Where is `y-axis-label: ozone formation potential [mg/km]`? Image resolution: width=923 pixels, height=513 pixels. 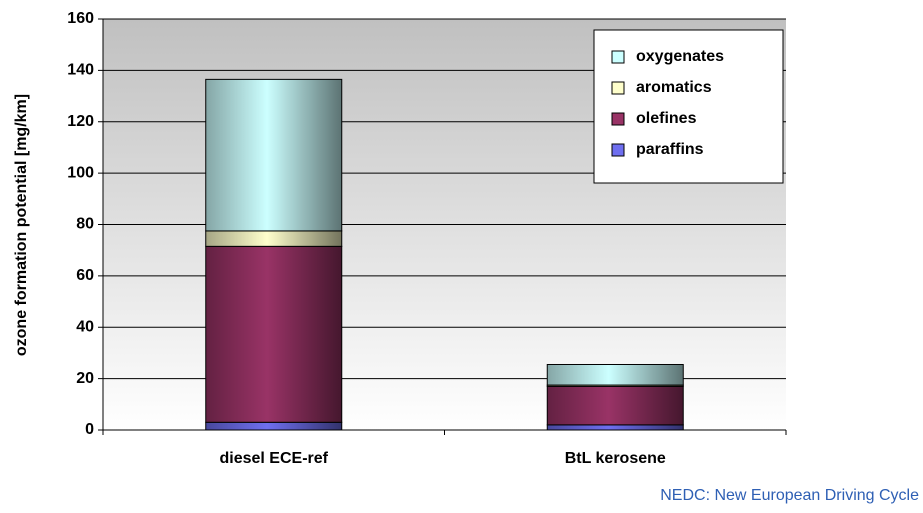 y-axis-label: ozone formation potential [mg/km] is located at coordinates (21, 225).